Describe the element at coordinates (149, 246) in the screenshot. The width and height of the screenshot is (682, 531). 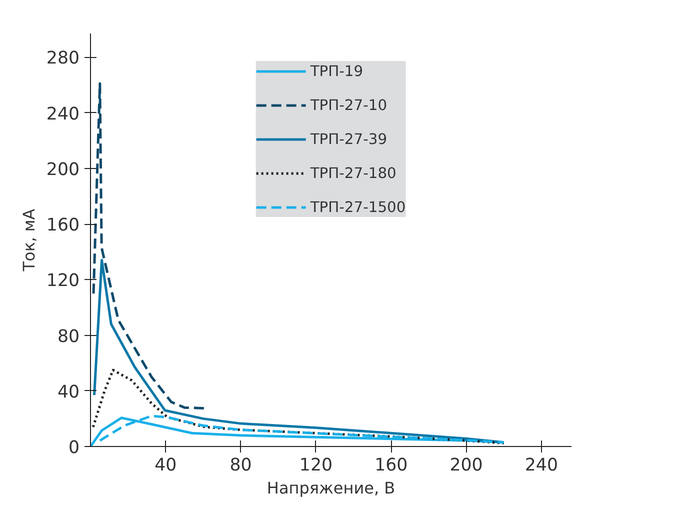
I see `line-series` at that location.